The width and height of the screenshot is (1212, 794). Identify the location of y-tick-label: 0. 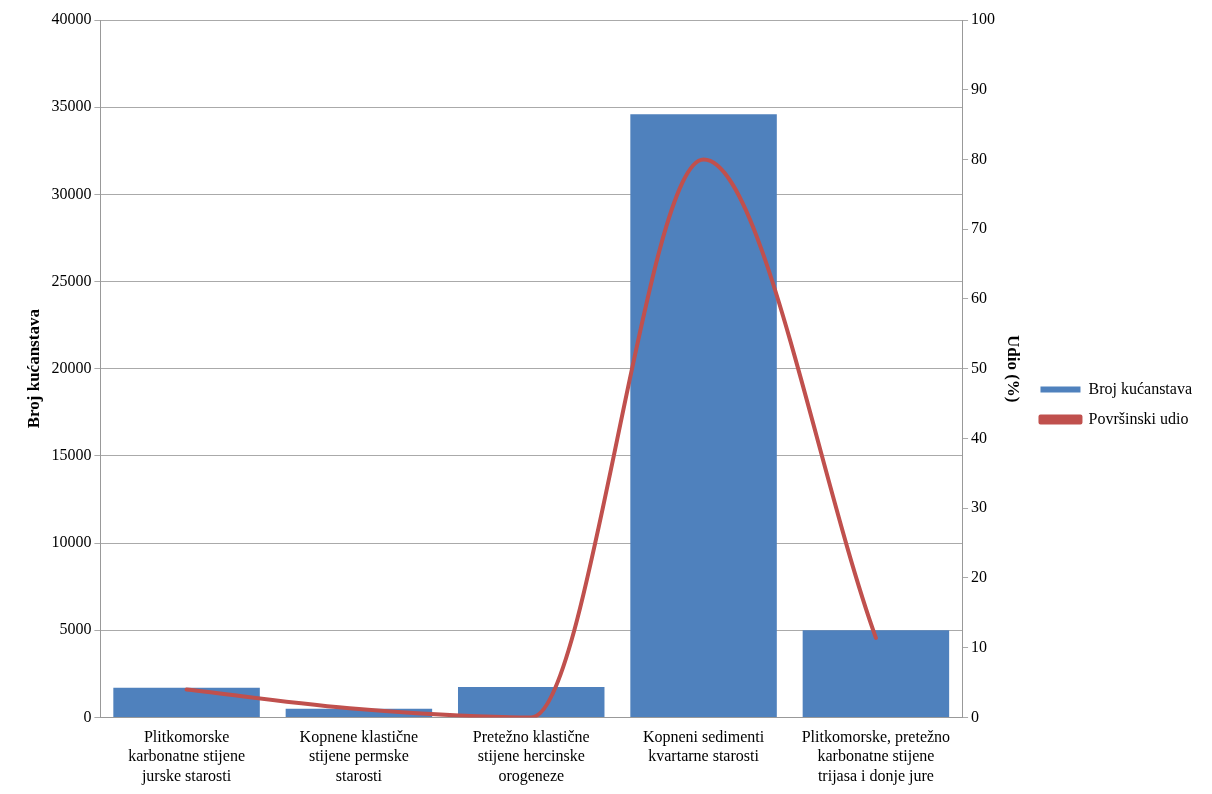
(87, 716).